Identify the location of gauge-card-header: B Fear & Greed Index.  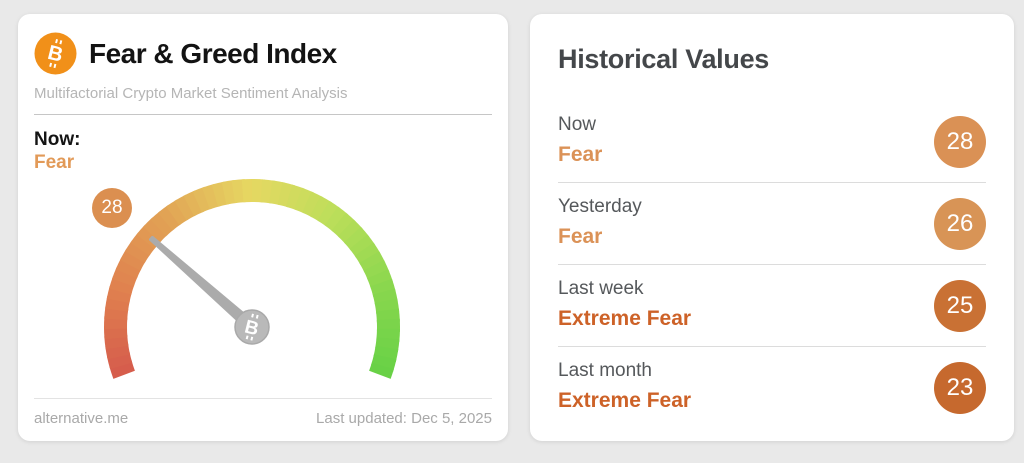
(263, 53).